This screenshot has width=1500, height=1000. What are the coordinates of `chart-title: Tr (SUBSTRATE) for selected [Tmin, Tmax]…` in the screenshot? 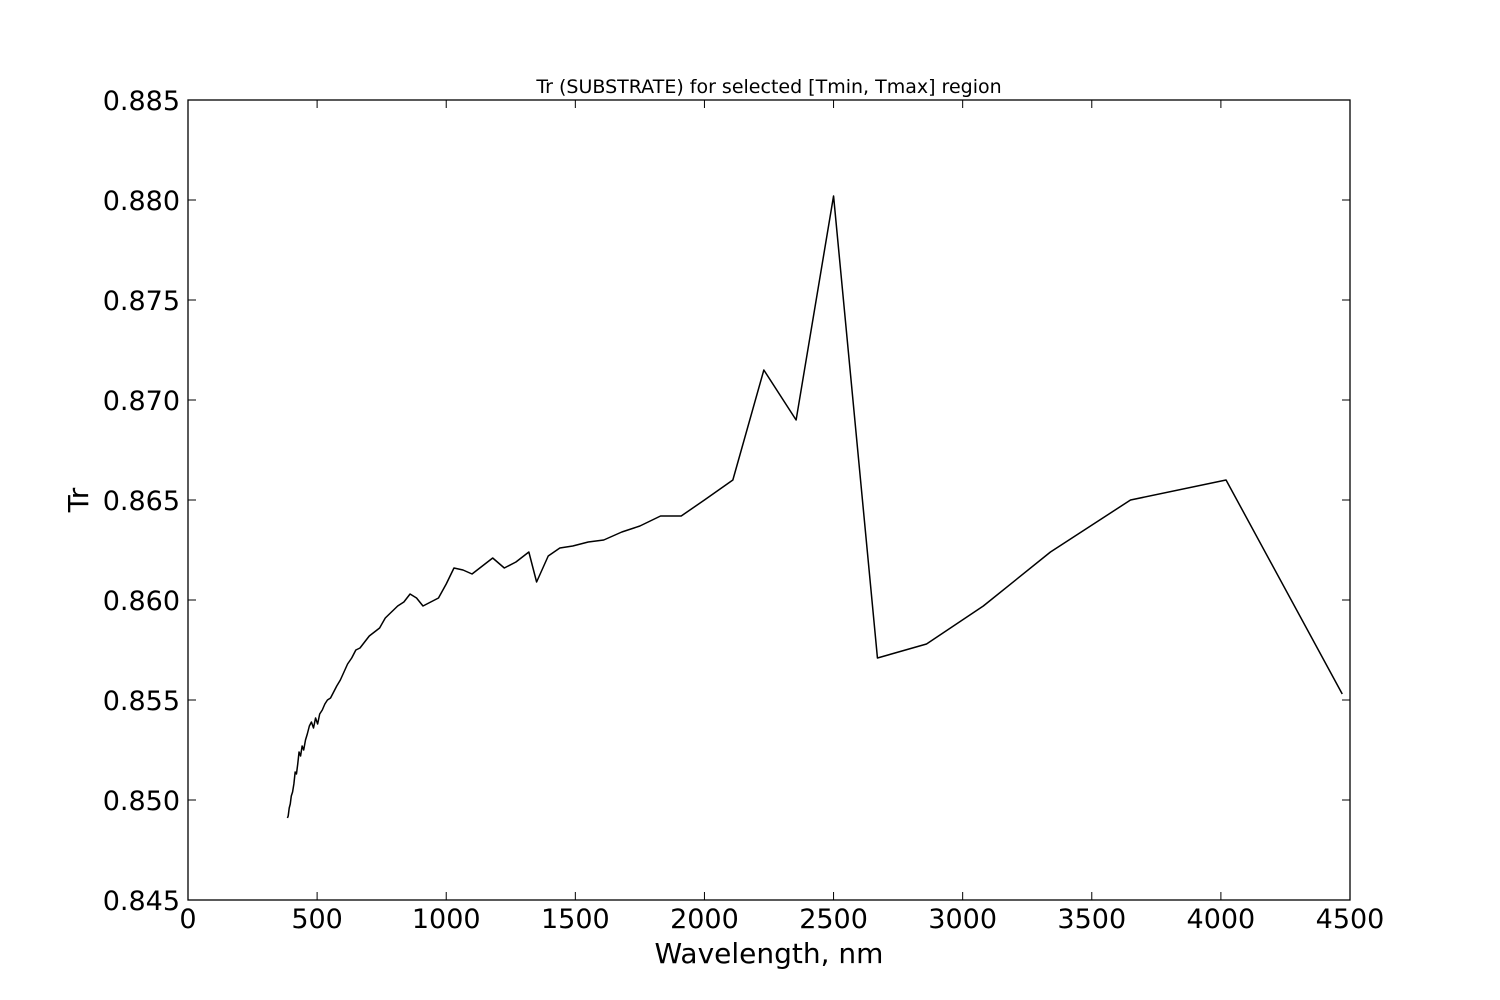 It's located at (768, 87).